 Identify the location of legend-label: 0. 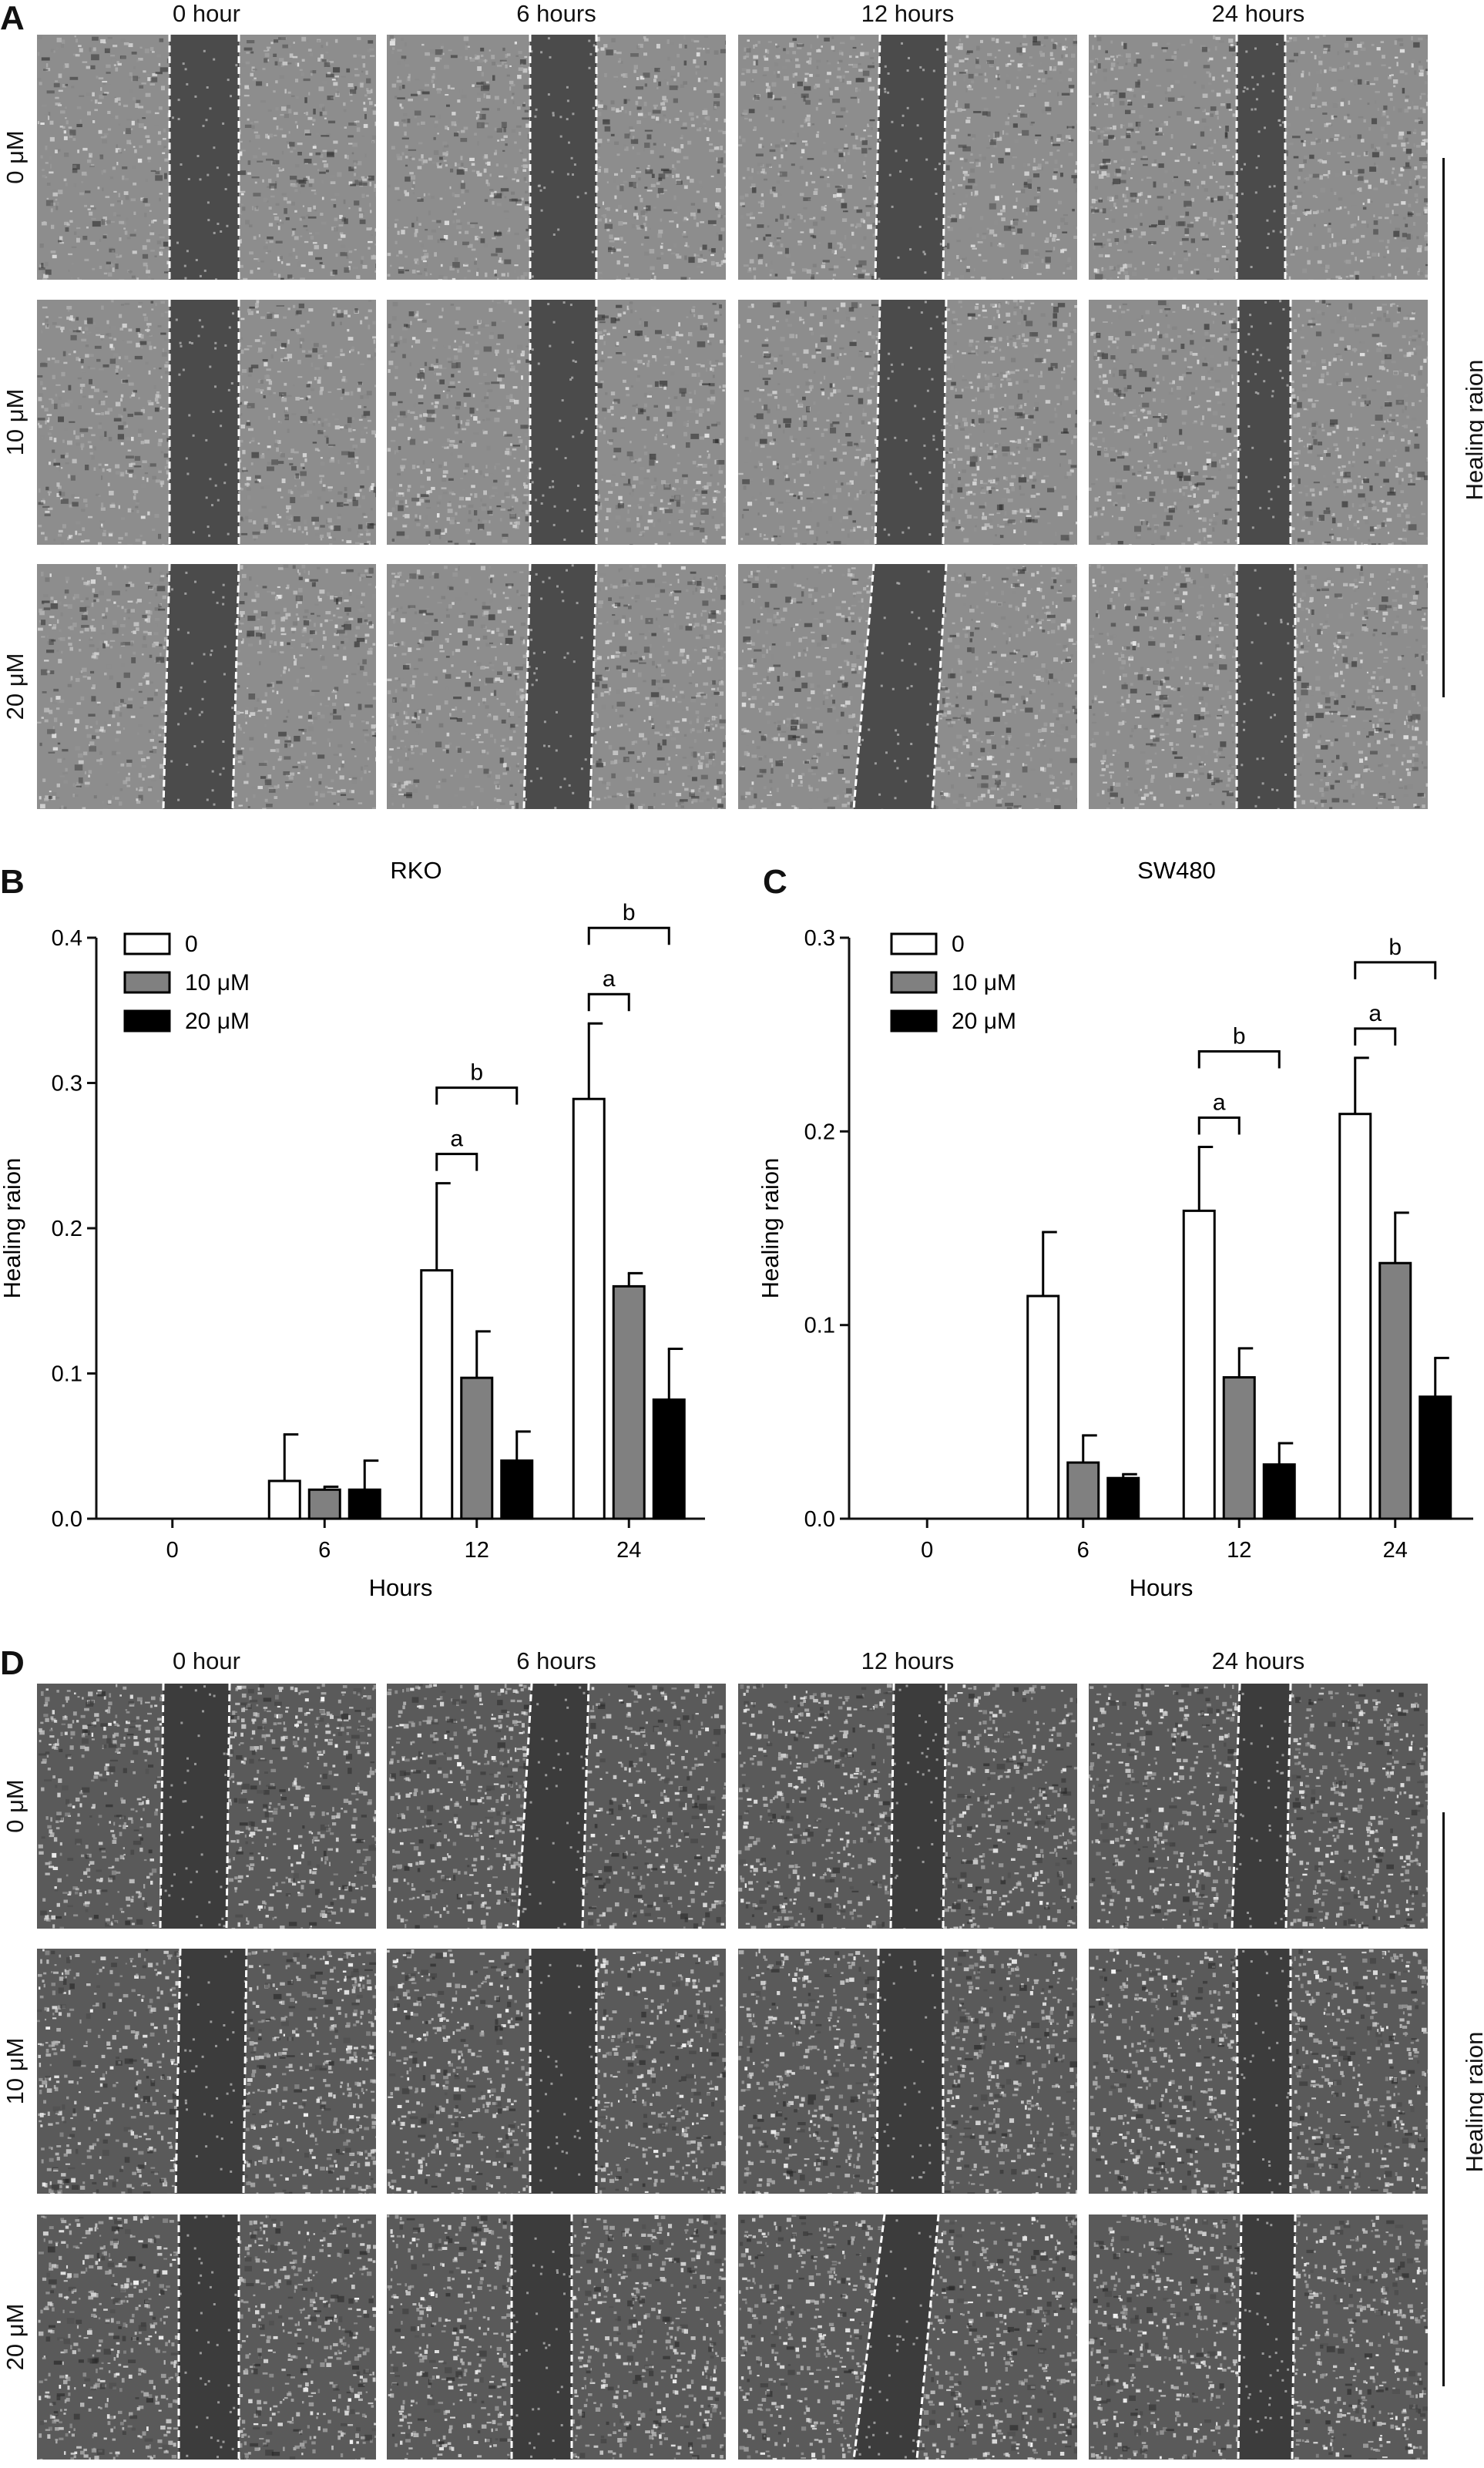
(191, 944).